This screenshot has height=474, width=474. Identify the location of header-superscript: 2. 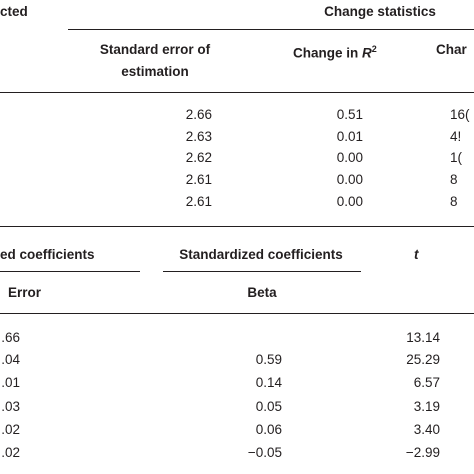
(374, 49).